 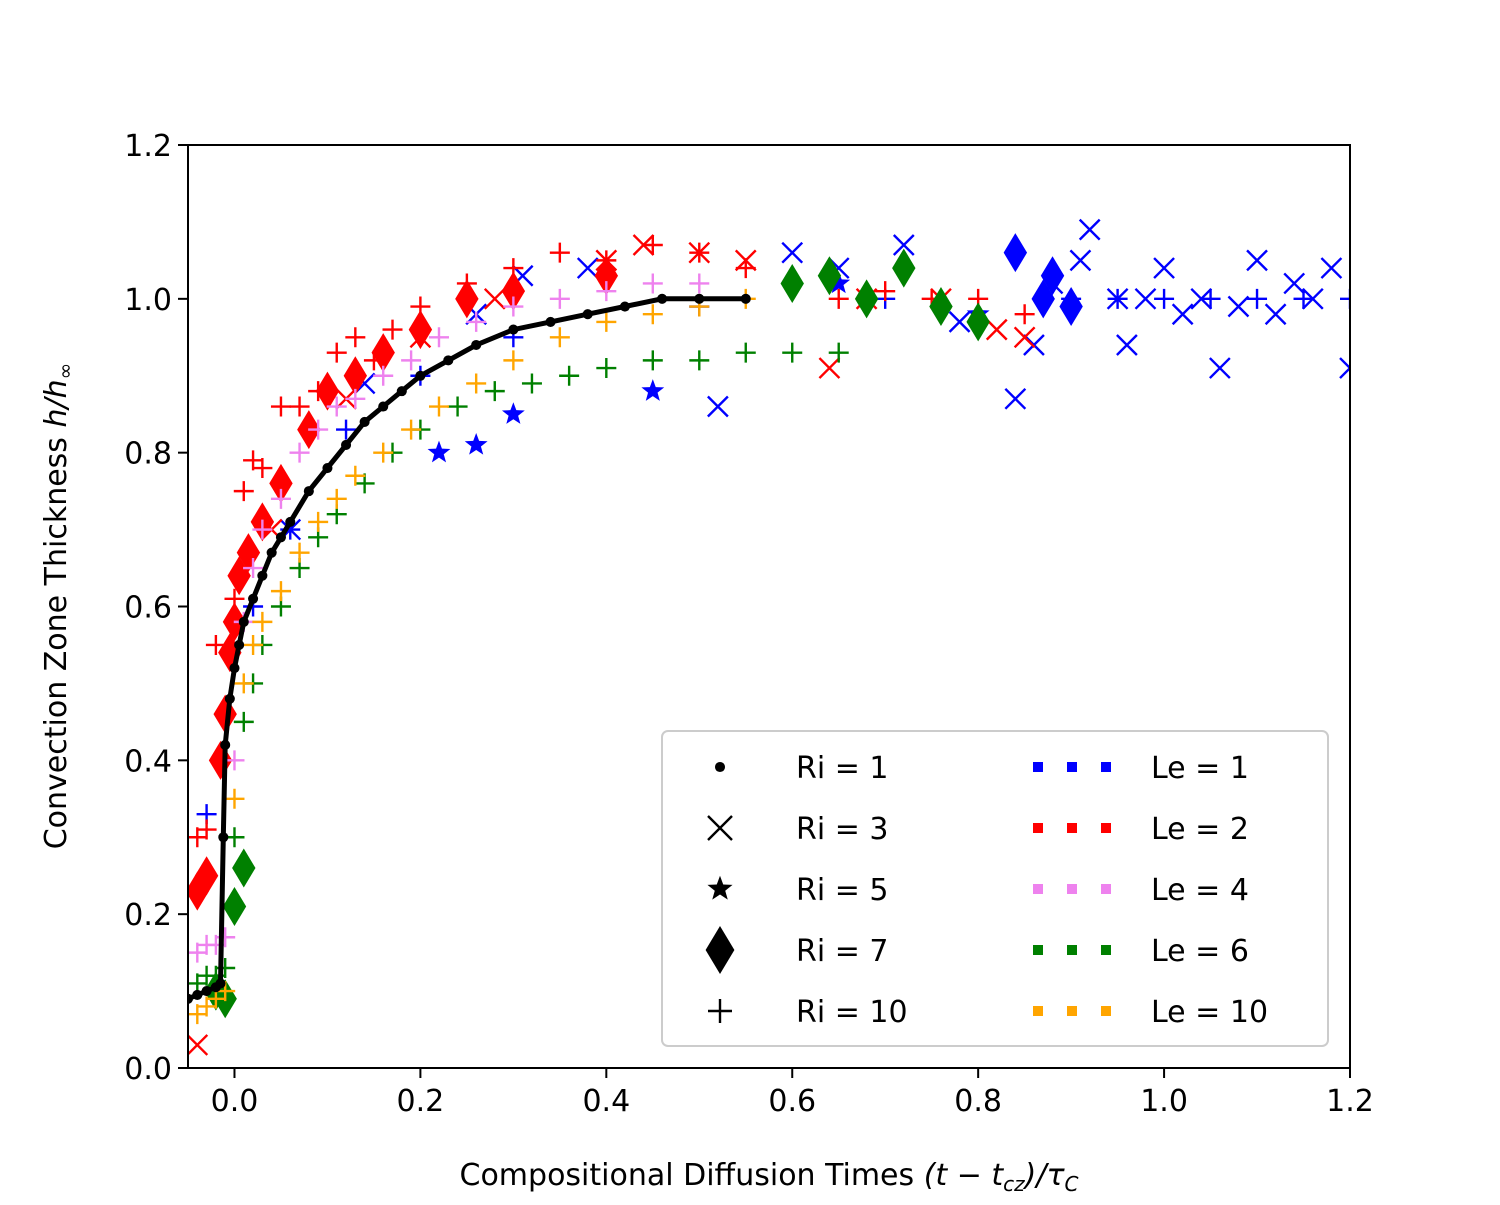 I want to click on legend-marker-plus, so click(x=720, y=1011).